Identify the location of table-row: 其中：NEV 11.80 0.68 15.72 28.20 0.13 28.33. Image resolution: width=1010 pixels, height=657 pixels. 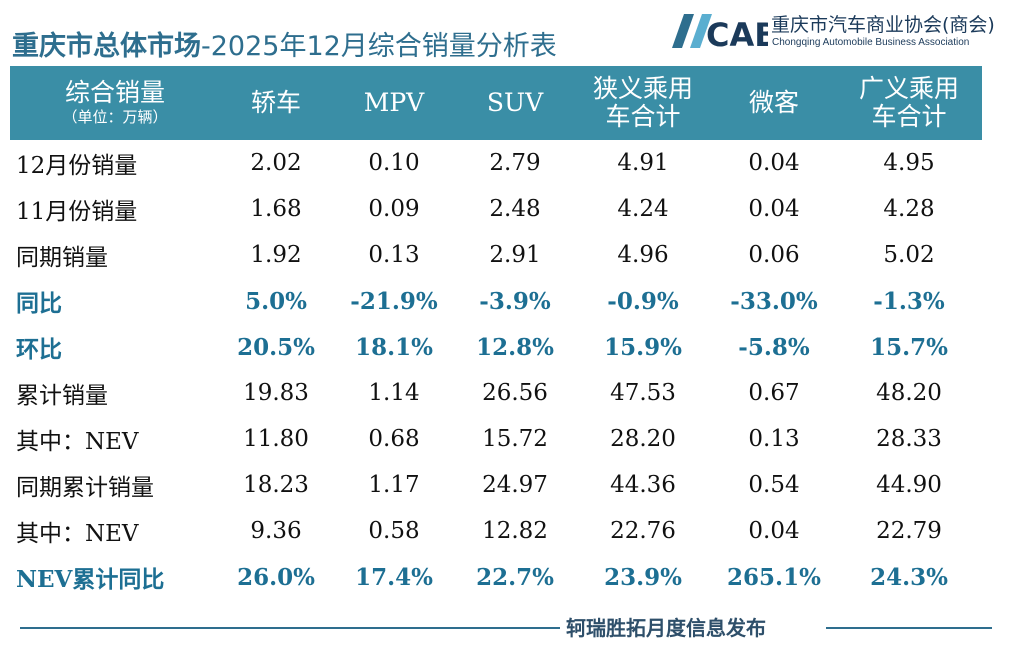
(496, 439).